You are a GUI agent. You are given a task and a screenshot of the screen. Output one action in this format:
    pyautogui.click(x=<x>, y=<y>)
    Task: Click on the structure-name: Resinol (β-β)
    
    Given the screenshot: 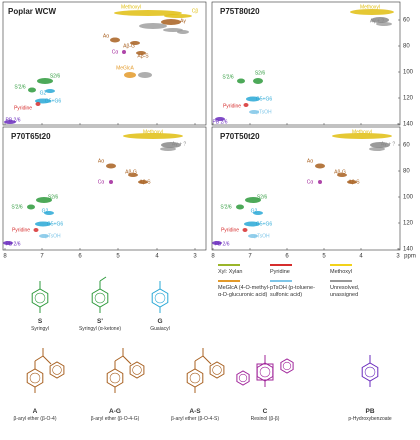 What is the action you would take?
    pyautogui.click(x=265, y=419)
    